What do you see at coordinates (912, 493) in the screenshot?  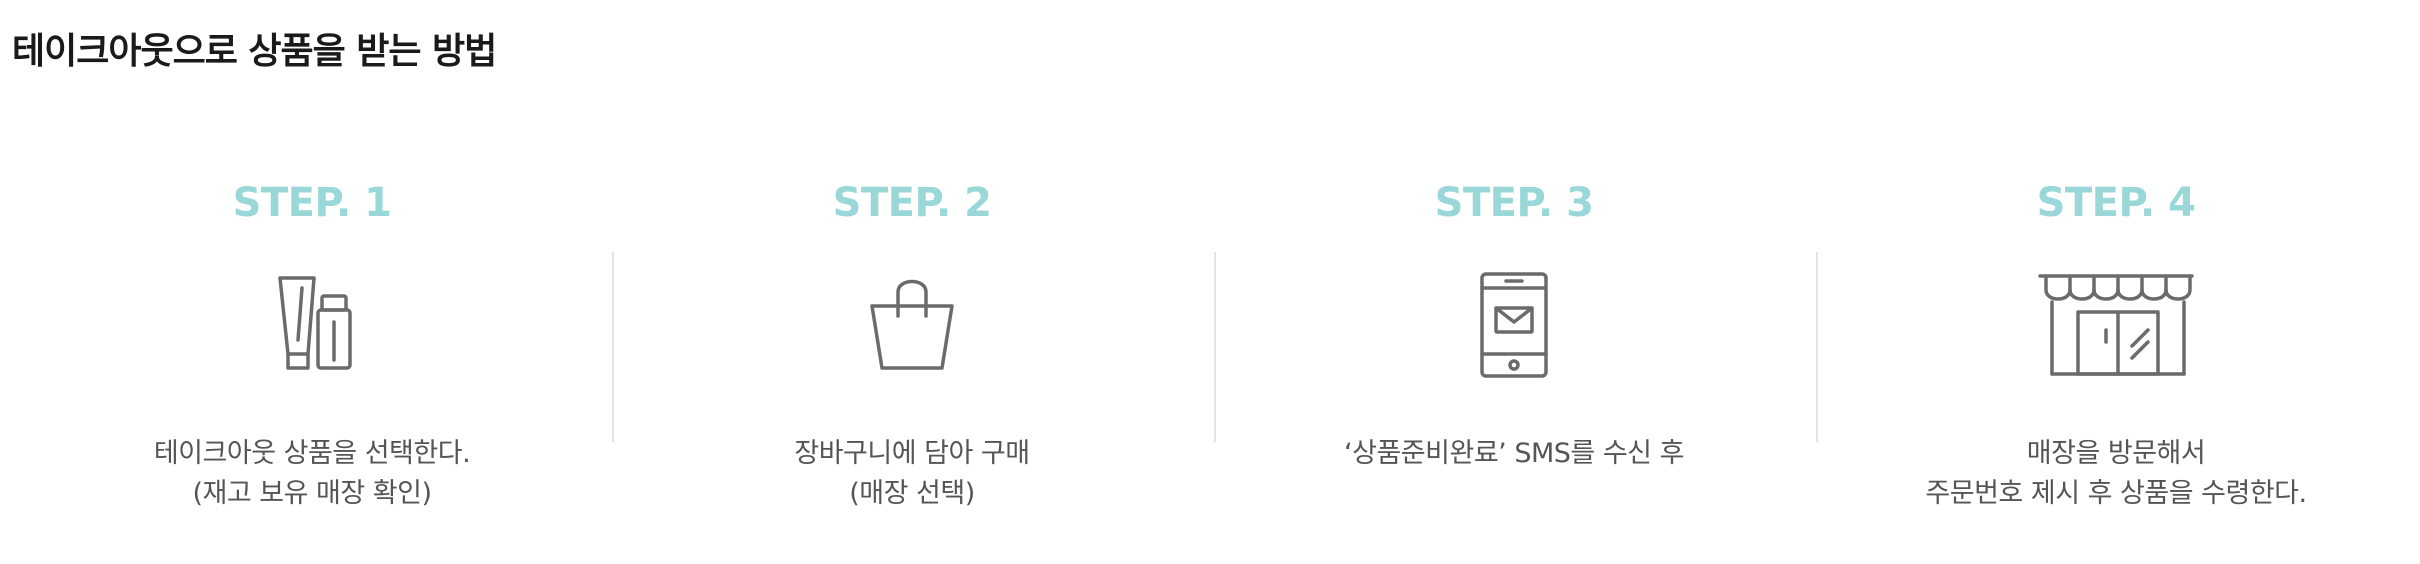 I see `step-description-line: (매장 선택)` at bounding box center [912, 493].